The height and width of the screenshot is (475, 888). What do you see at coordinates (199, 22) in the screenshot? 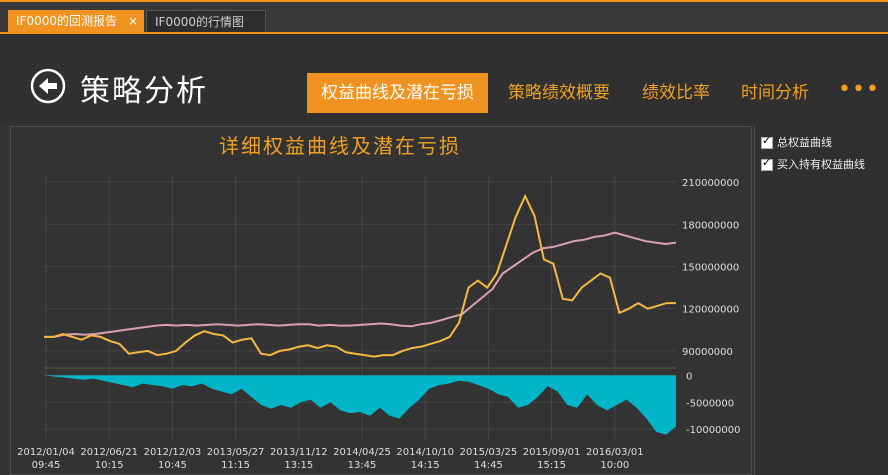
I see `tab-label: IF0000的行情图` at bounding box center [199, 22].